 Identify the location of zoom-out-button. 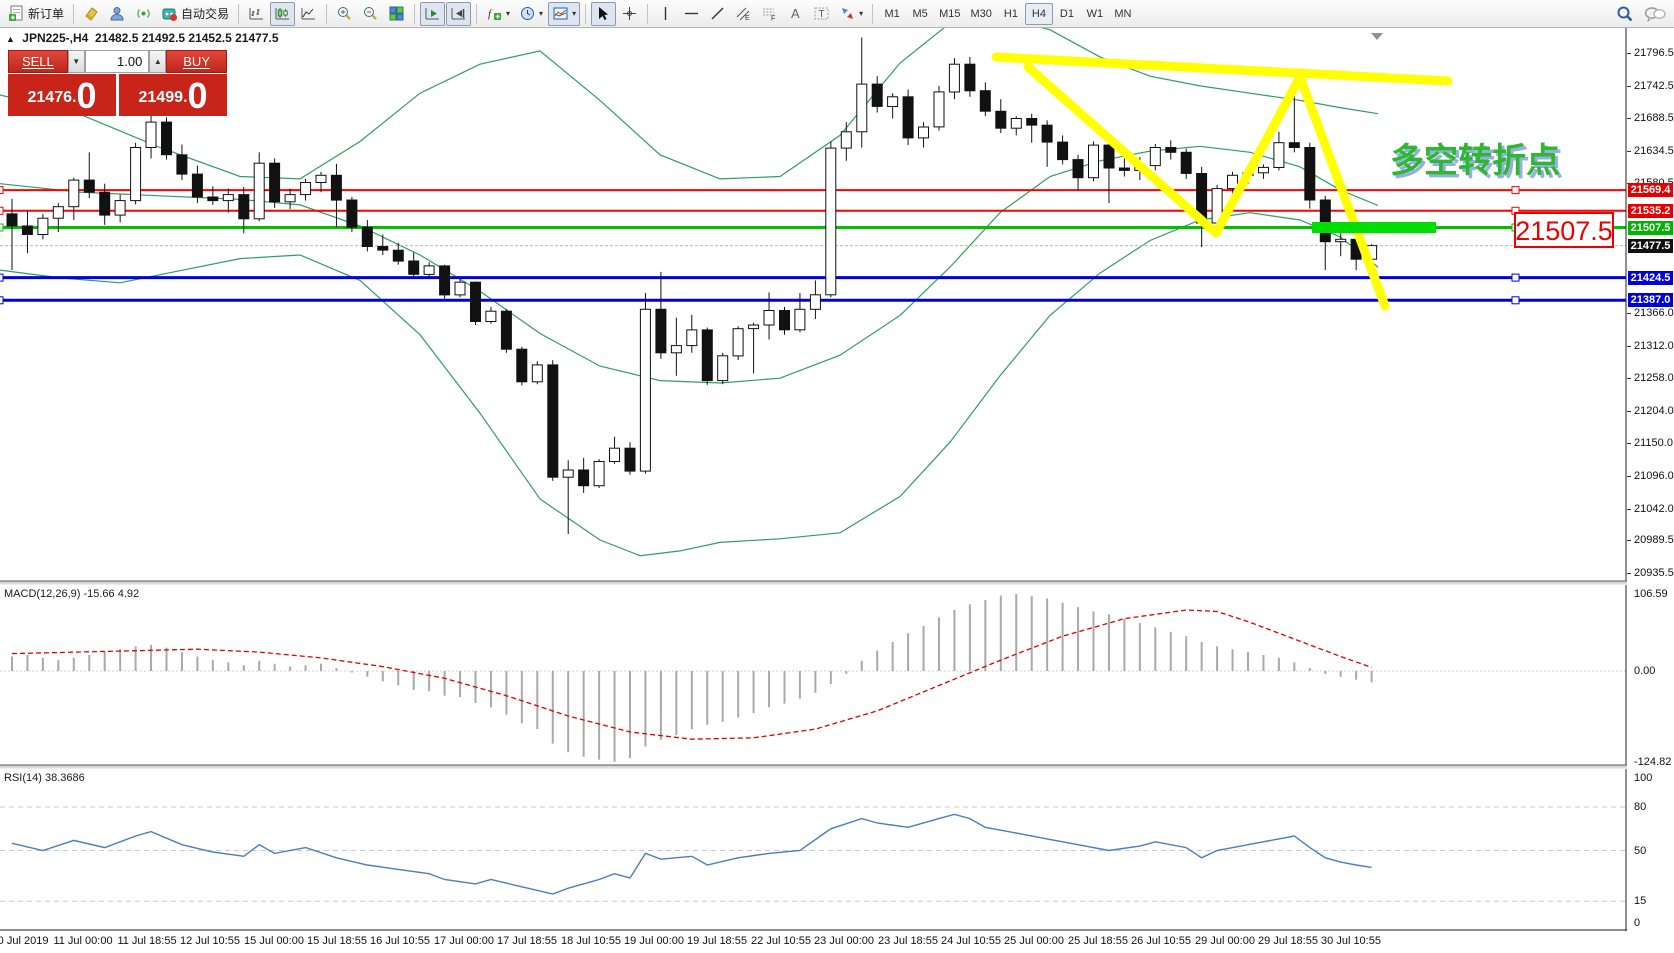
(370, 14).